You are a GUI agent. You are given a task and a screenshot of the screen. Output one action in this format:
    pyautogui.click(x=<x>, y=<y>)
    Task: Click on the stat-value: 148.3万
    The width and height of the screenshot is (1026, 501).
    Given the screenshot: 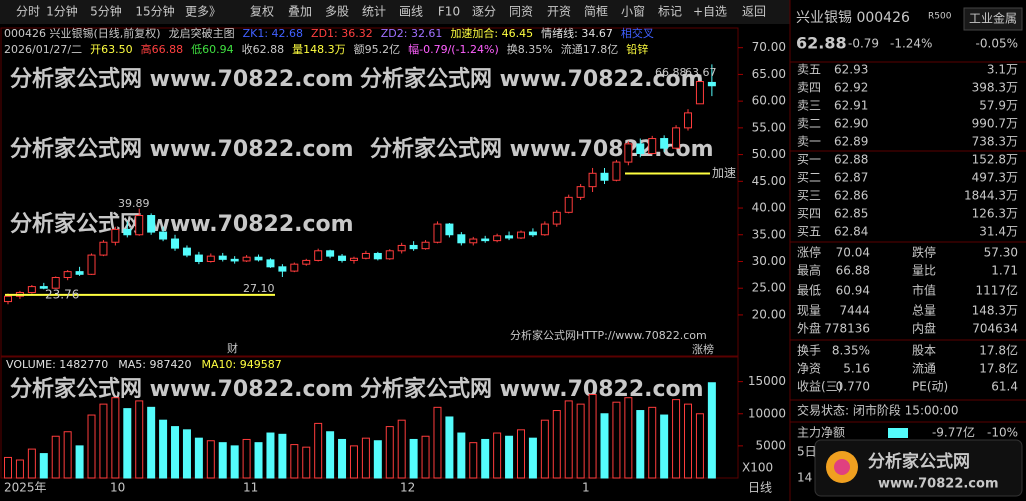 What is the action you would take?
    pyautogui.click(x=995, y=311)
    